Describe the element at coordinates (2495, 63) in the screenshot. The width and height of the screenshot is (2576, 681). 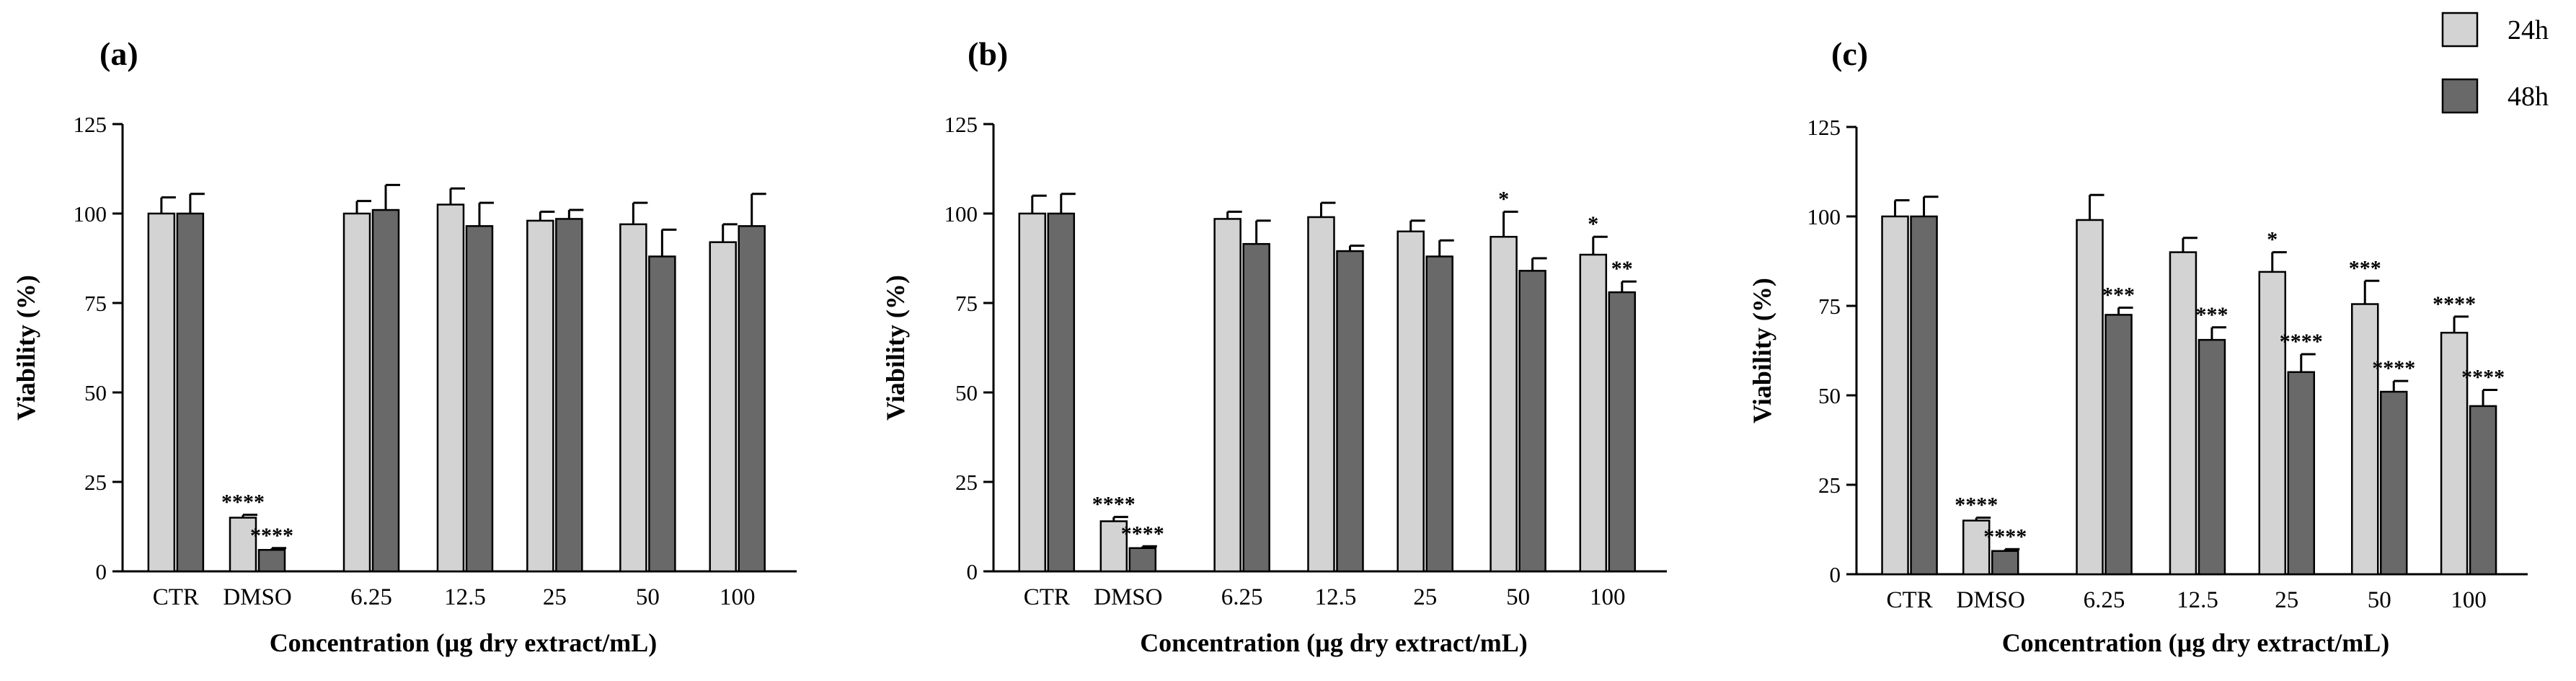
I see `legend: 24h 48h` at that location.